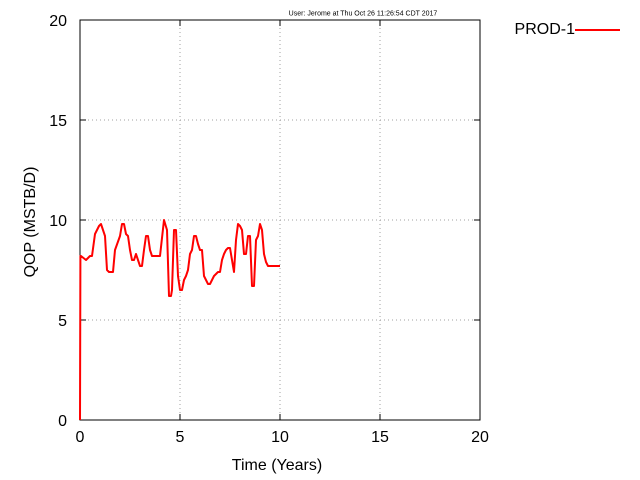 This screenshot has height=480, width=640. Describe the element at coordinates (180, 437) in the screenshot. I see `x-tick-label: 5` at that location.